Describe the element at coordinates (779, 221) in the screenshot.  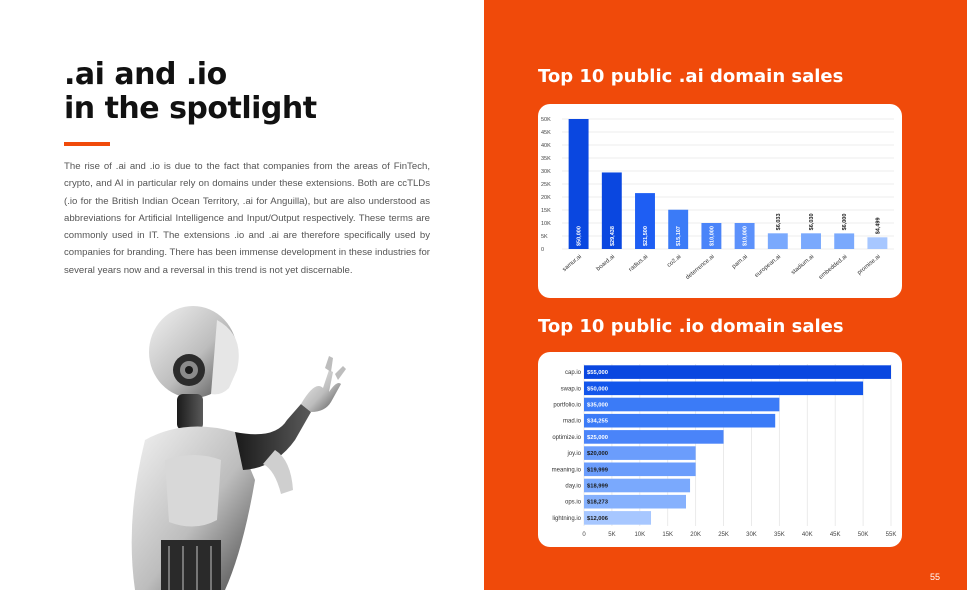
I see `bar-value-label: $6,033` at that location.